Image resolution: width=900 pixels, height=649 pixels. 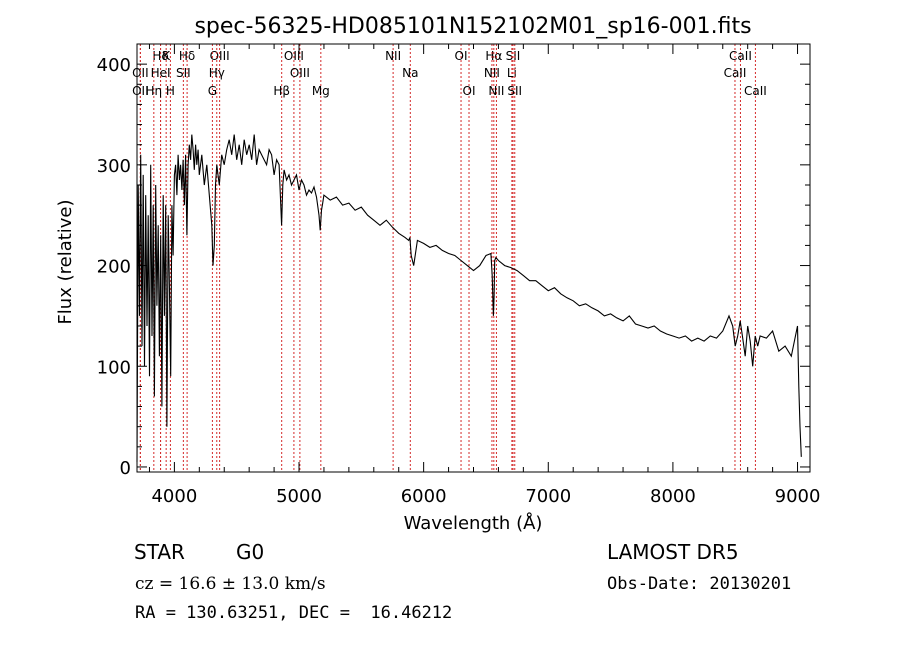 I want to click on y-tick-label: 300, so click(x=114, y=166).